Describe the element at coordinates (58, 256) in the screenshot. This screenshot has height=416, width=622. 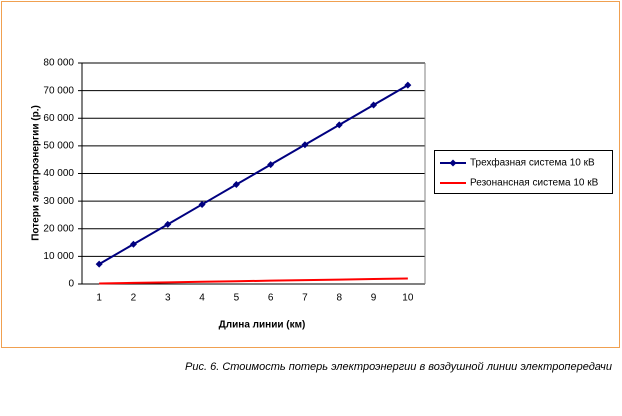
I see `y-tick-label: 10 000` at that location.